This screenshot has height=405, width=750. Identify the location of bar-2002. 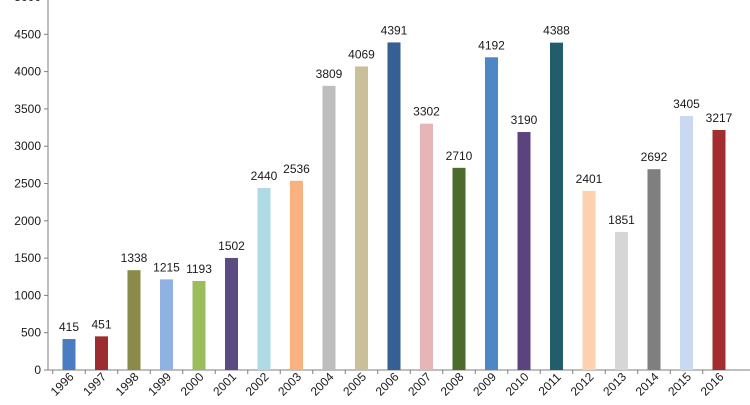
(264, 278).